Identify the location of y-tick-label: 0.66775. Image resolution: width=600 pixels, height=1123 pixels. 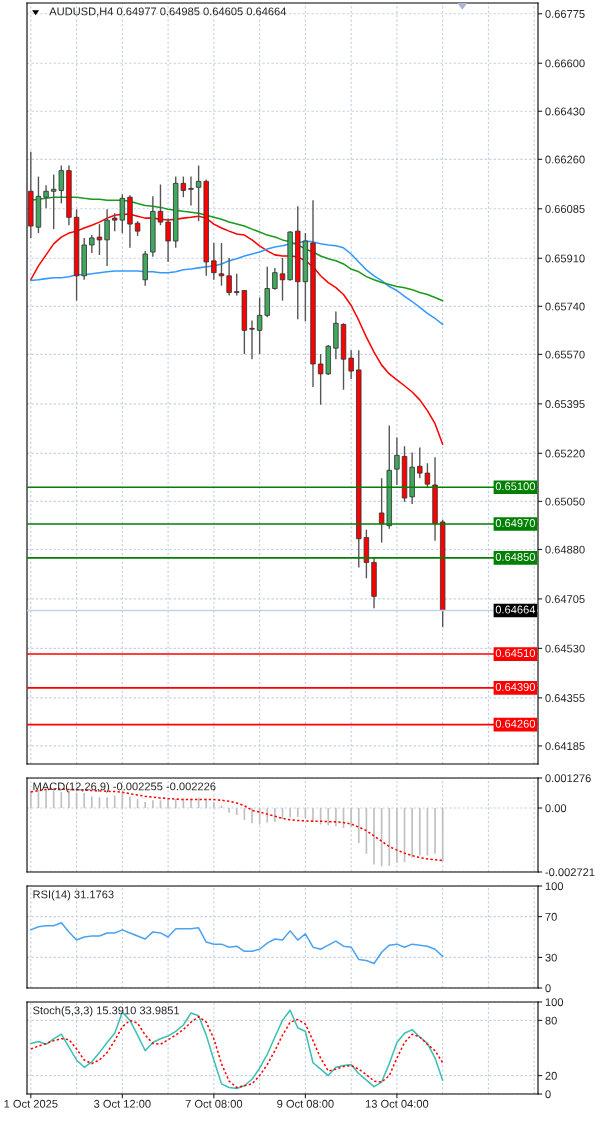
(565, 14).